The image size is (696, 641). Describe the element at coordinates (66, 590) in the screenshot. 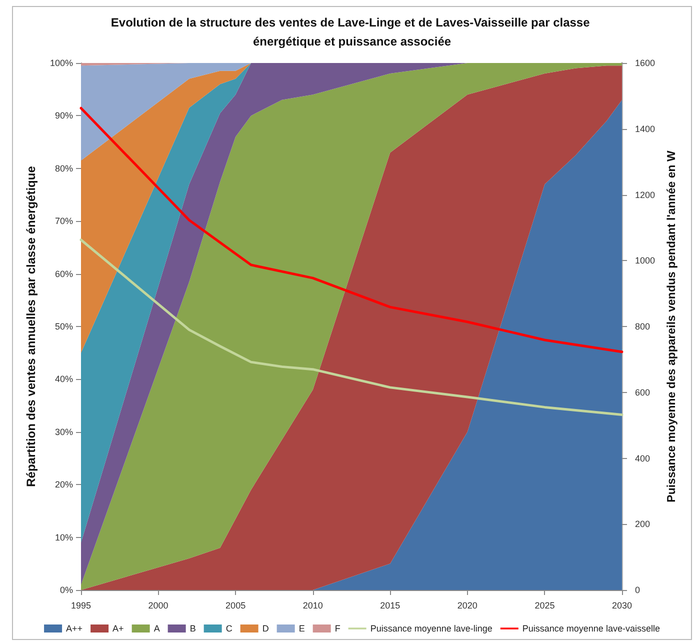

I see `y-tick-label: 0%` at that location.